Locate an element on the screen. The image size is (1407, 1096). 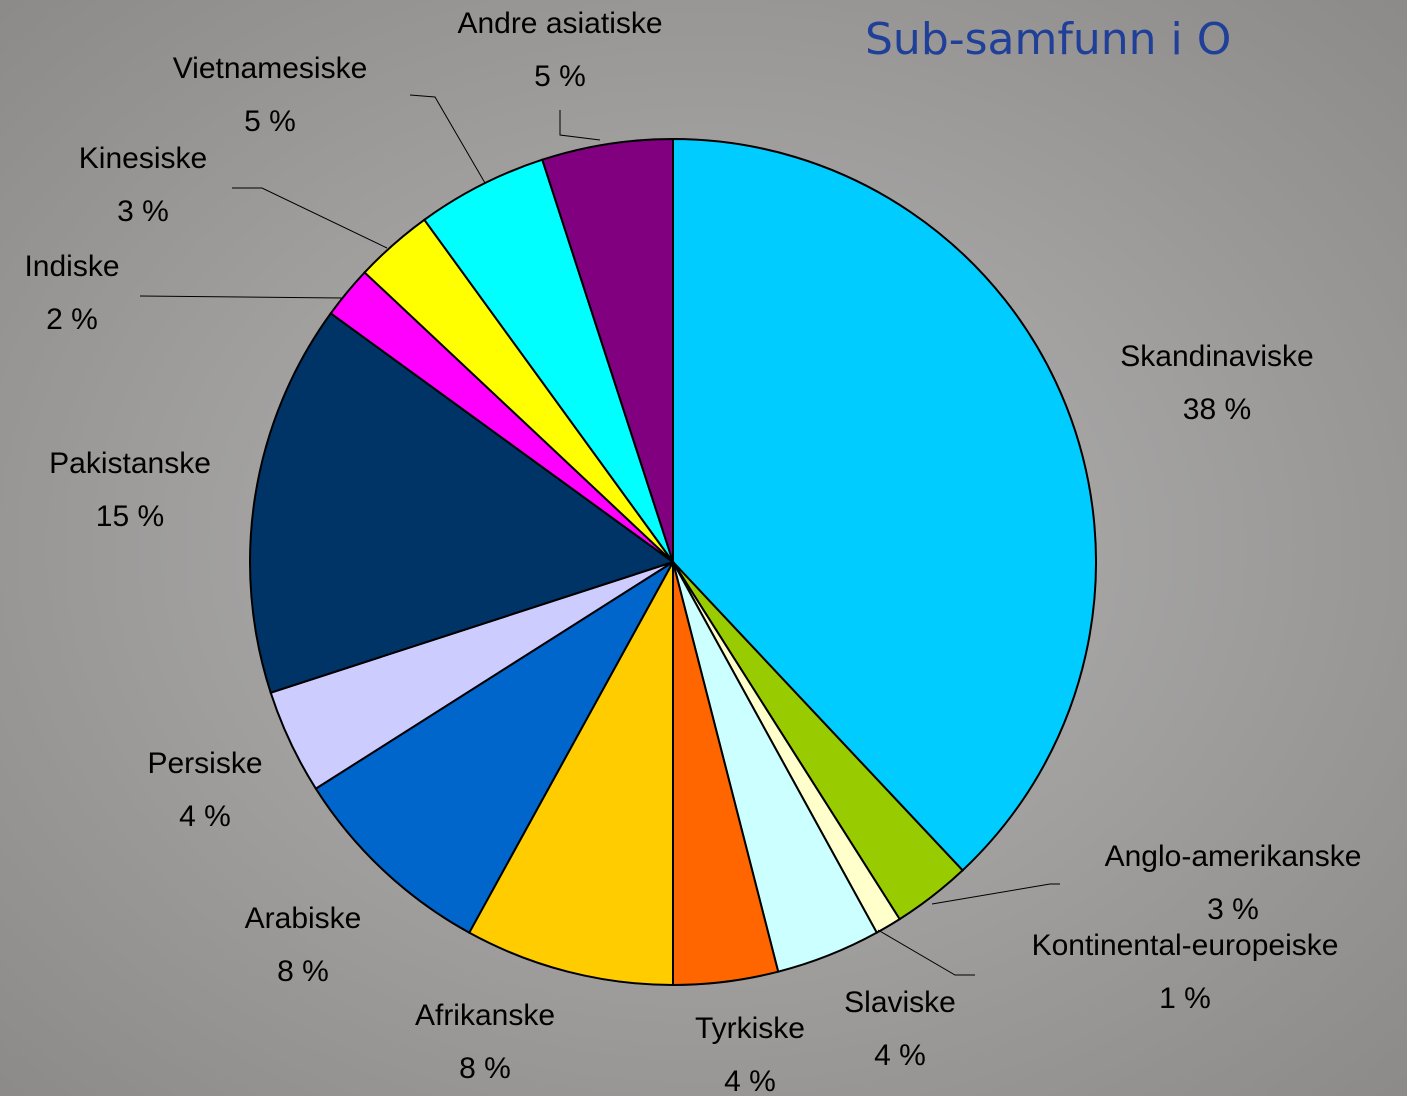
slice-value-label: 1 % is located at coordinates (1185, 998).